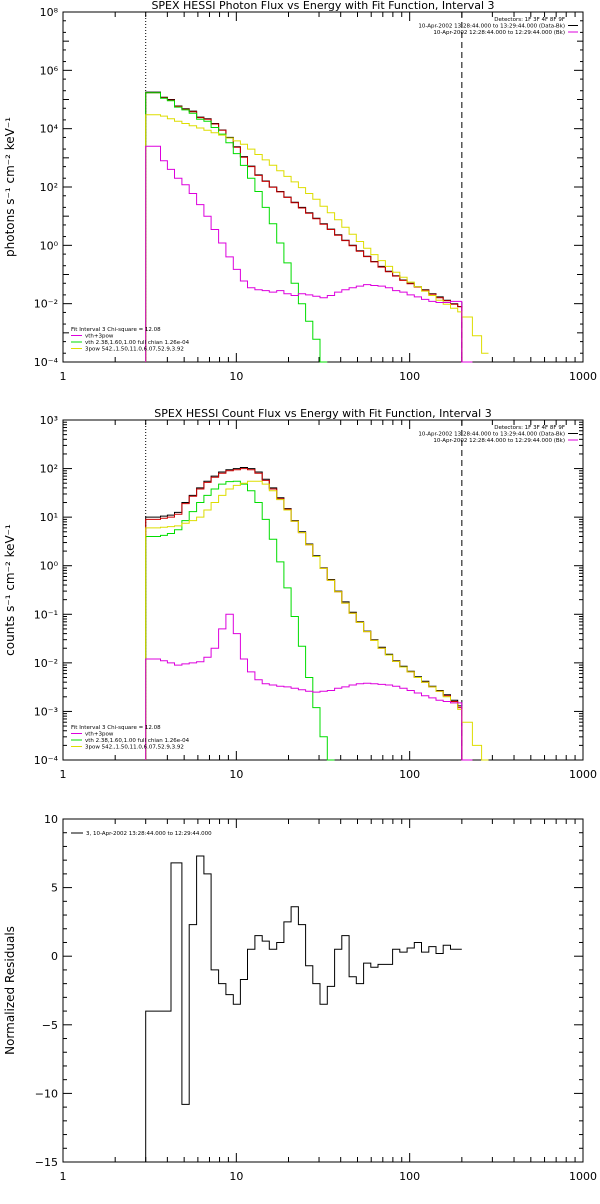  What do you see at coordinates (50, 1025) in the screenshot?
I see `y-tick-label: −5` at bounding box center [50, 1025].